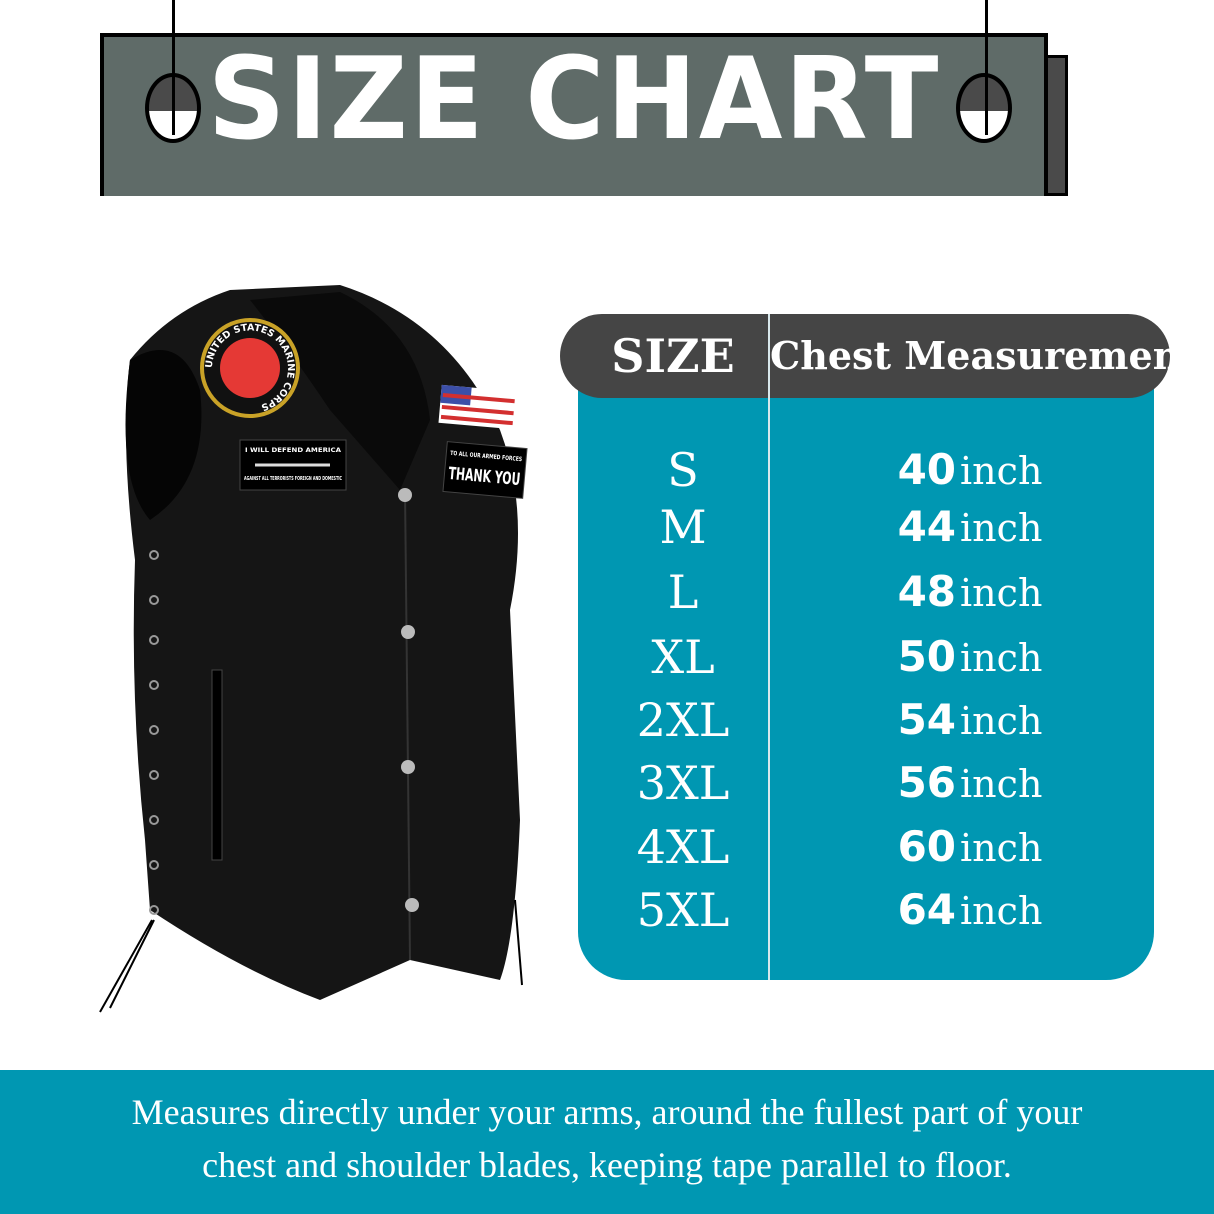 The width and height of the screenshot is (1214, 1214). I want to click on hanging-string-left-front, so click(173, 82).